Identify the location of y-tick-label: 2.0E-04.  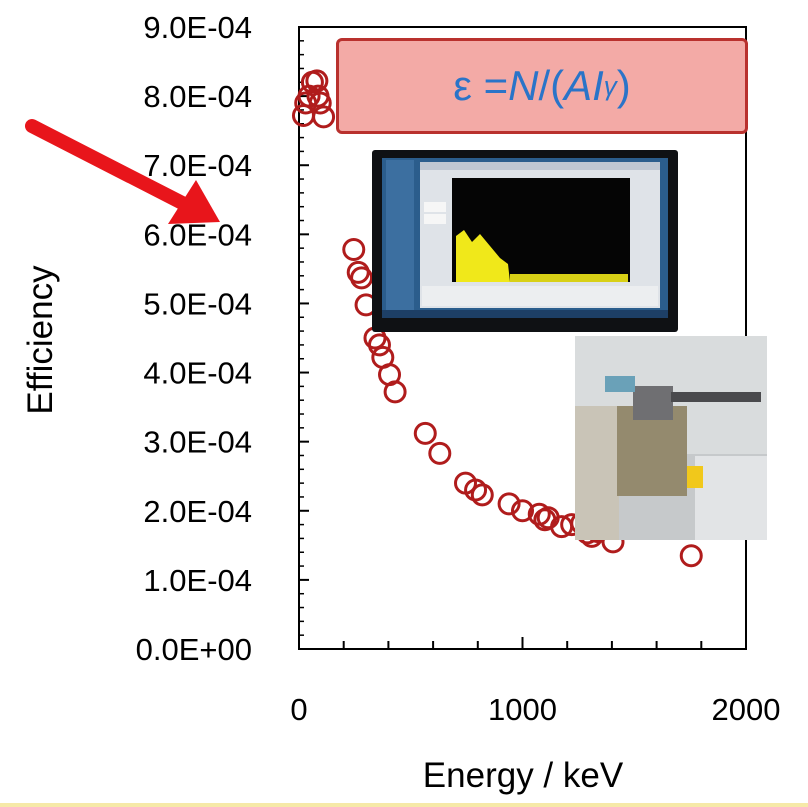
(197, 511).